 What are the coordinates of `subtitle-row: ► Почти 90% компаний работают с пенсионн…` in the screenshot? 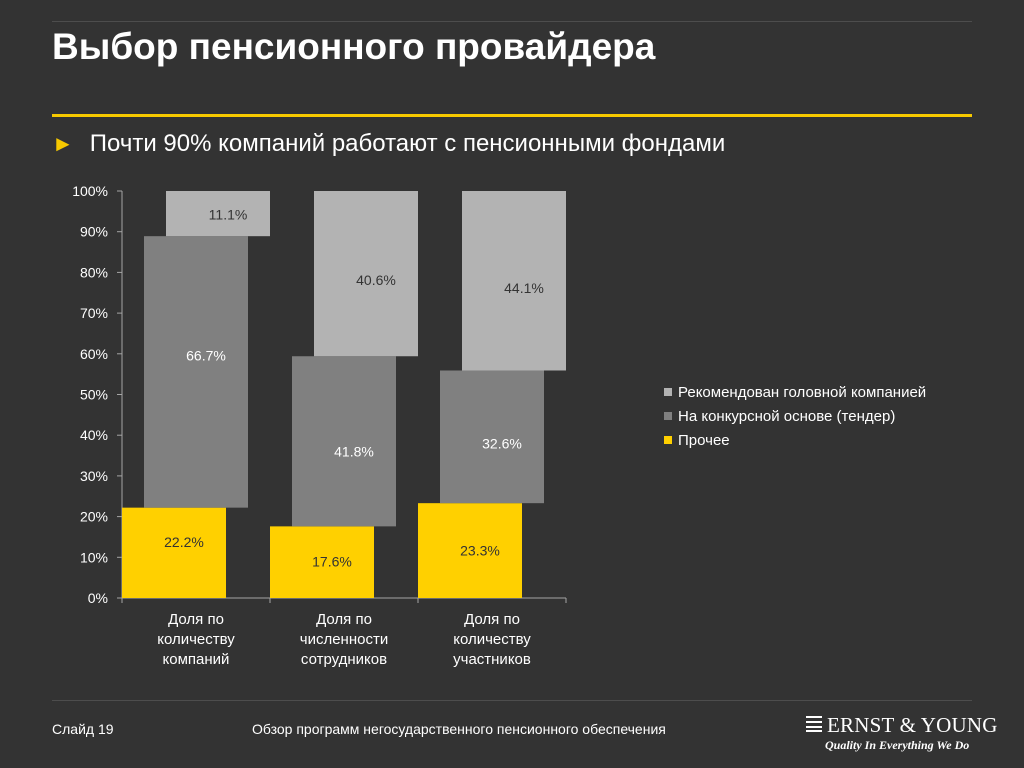 It's located at (388, 144).